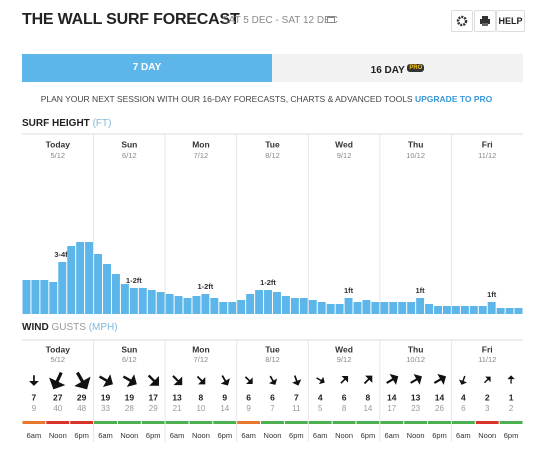 This screenshot has width=533, height=450. I want to click on wind-day-name: Tue, so click(272, 349).